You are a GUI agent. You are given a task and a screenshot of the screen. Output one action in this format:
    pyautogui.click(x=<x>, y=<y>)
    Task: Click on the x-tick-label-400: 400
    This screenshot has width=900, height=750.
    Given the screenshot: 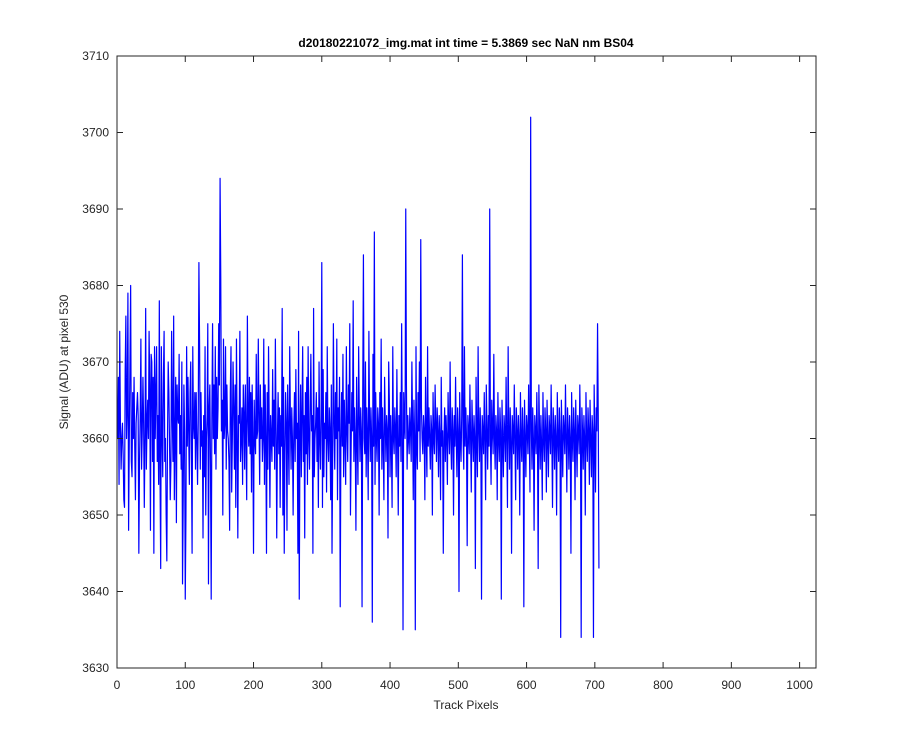 What is the action you would take?
    pyautogui.click(x=390, y=685)
    